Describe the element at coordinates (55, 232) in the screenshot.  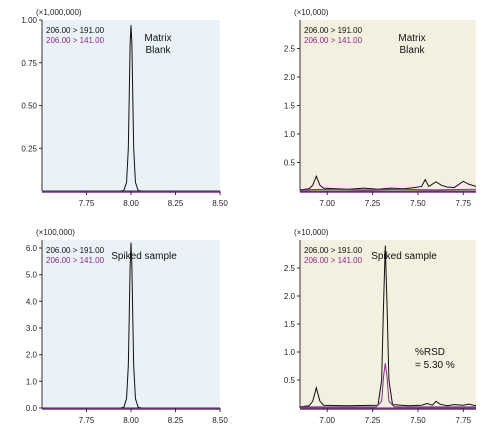
I see `y-multiplier-label: (×100,000)` at that location.